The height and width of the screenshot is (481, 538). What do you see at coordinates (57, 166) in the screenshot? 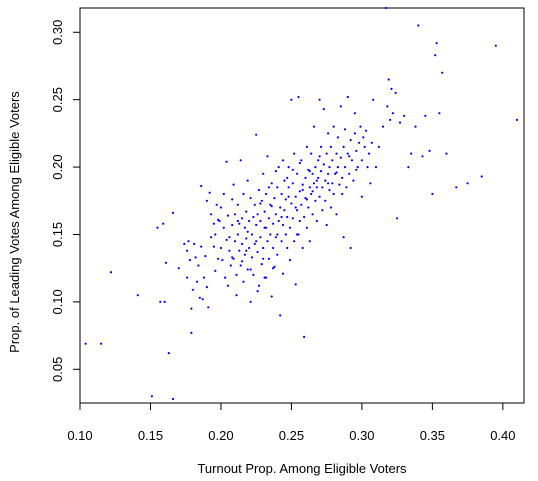
I see `y-tick-label: 0.20` at bounding box center [57, 166].